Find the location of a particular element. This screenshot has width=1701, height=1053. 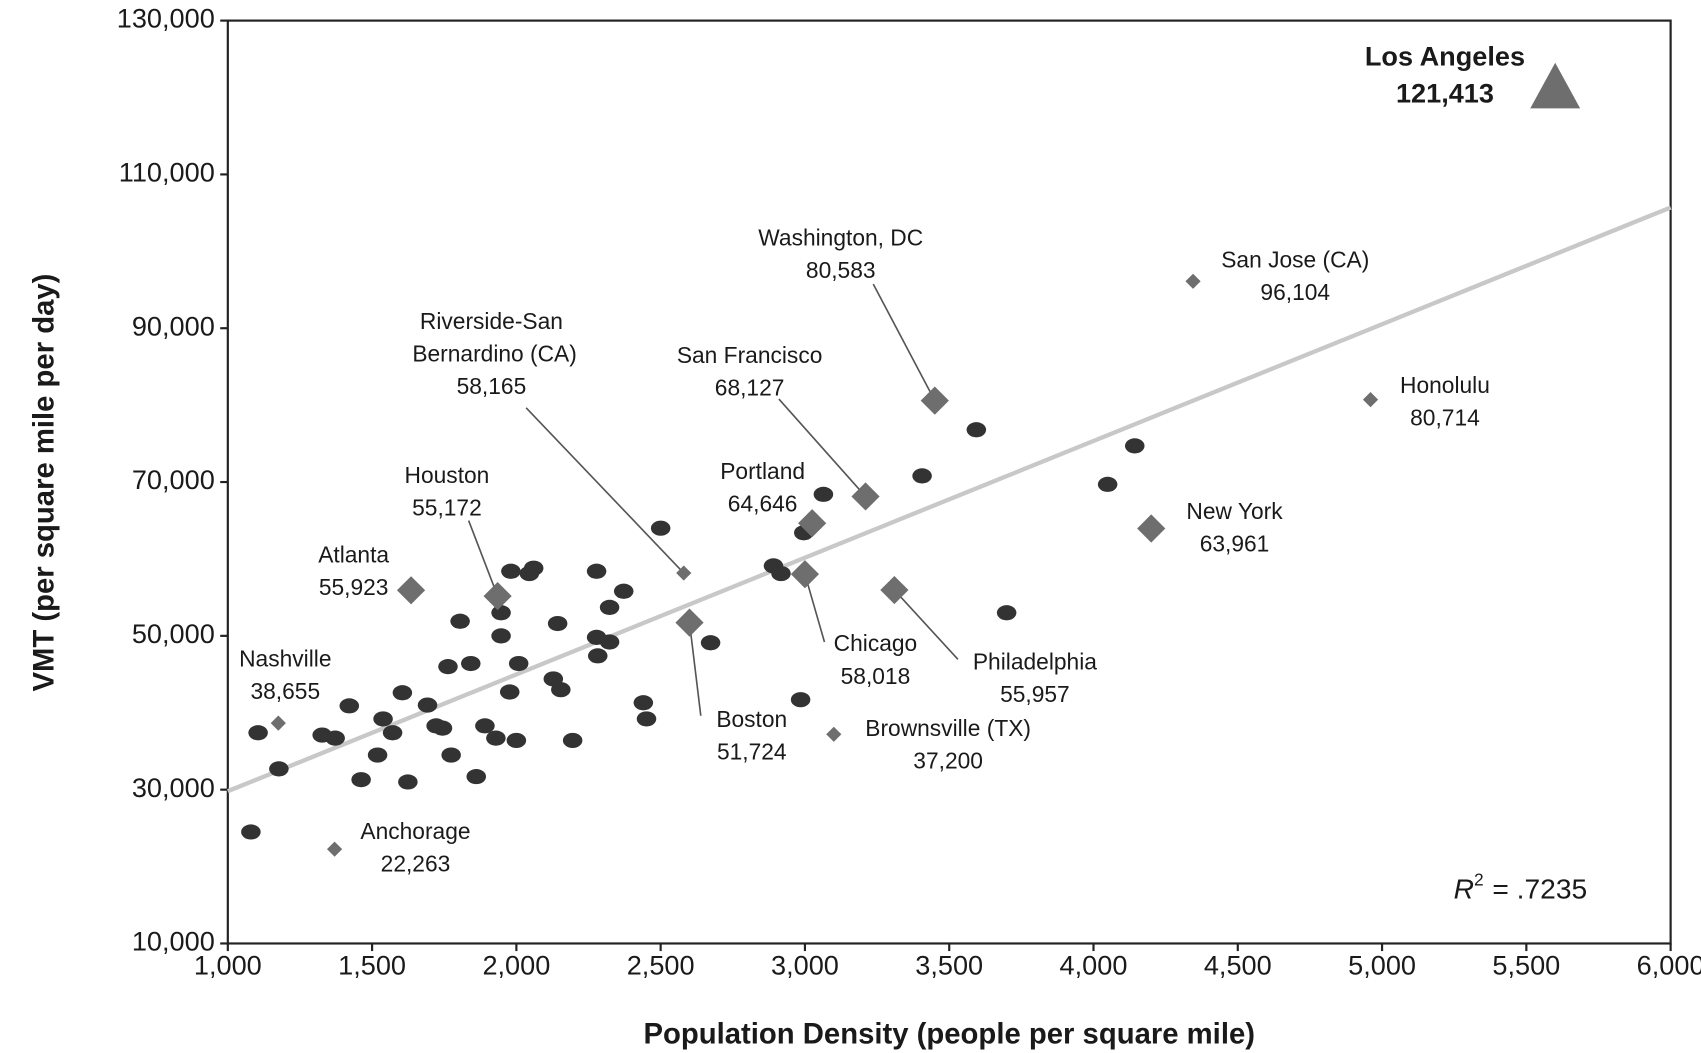

point-label: Houston is located at coordinates (447, 475).